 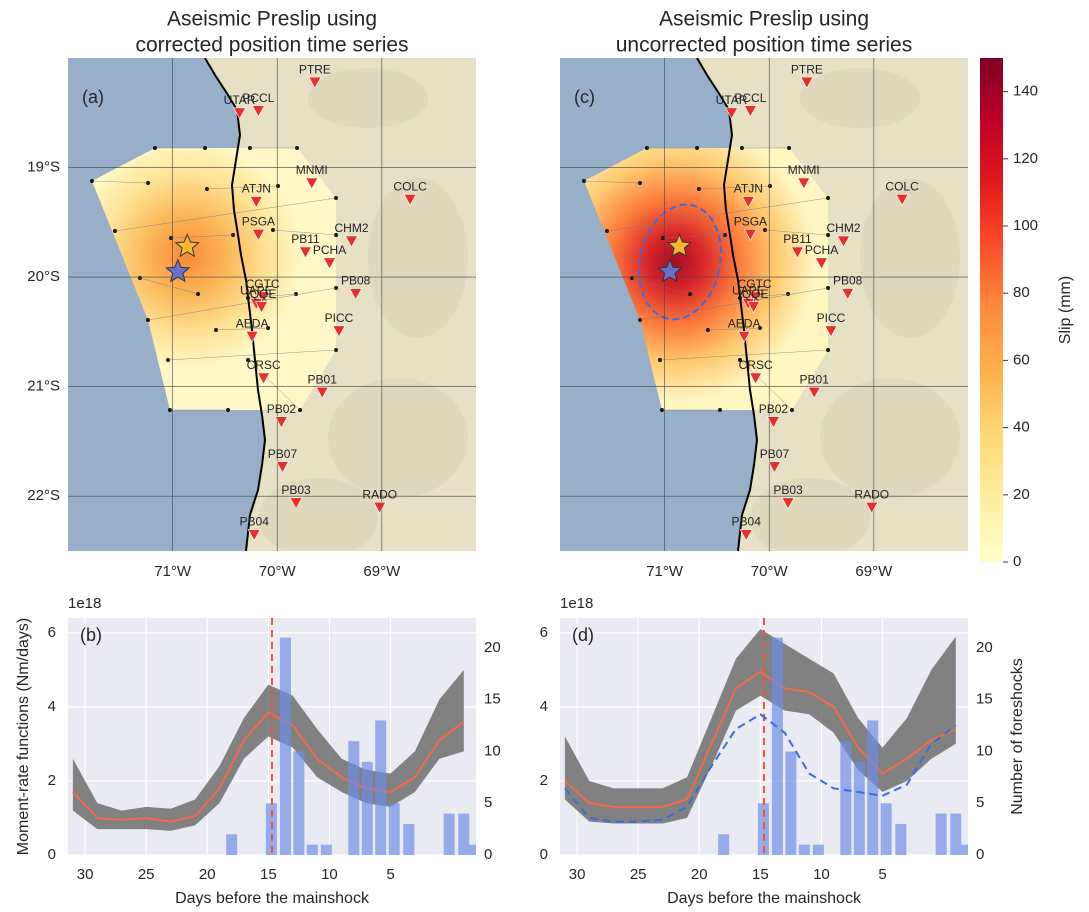 What do you see at coordinates (323, 379) in the screenshot?
I see `station-label: PB01` at bounding box center [323, 379].